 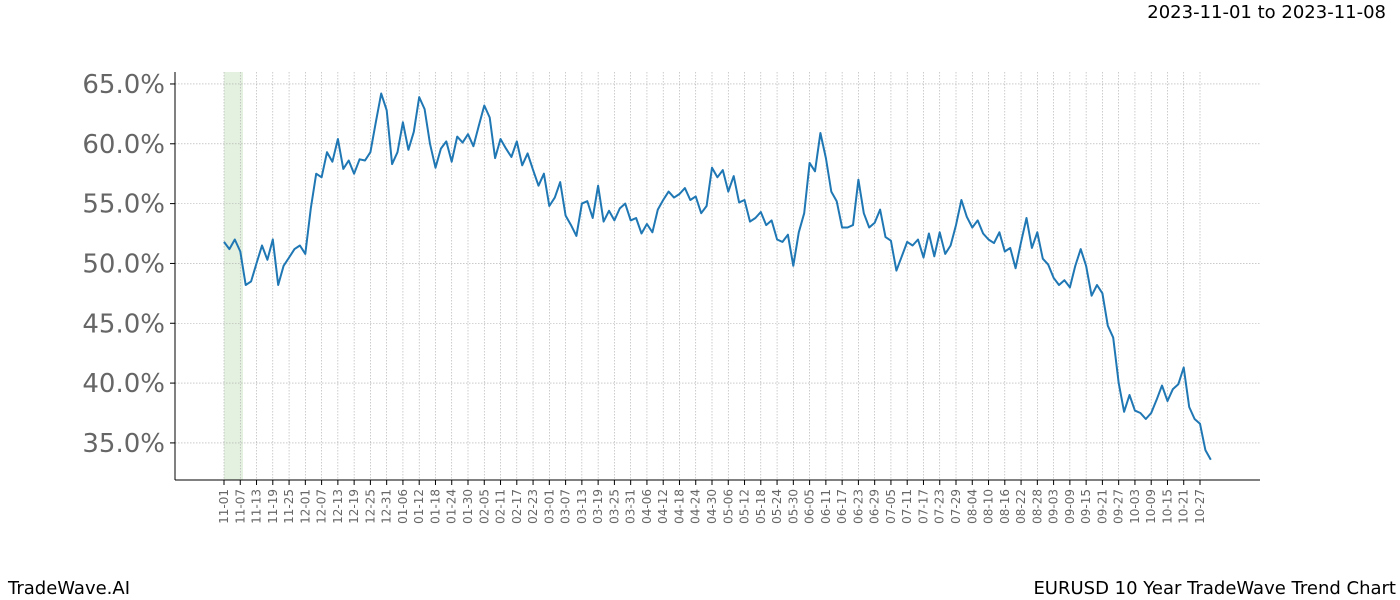 What do you see at coordinates (435, 506) in the screenshot?
I see `x-tick-label: 01-18` at bounding box center [435, 506].